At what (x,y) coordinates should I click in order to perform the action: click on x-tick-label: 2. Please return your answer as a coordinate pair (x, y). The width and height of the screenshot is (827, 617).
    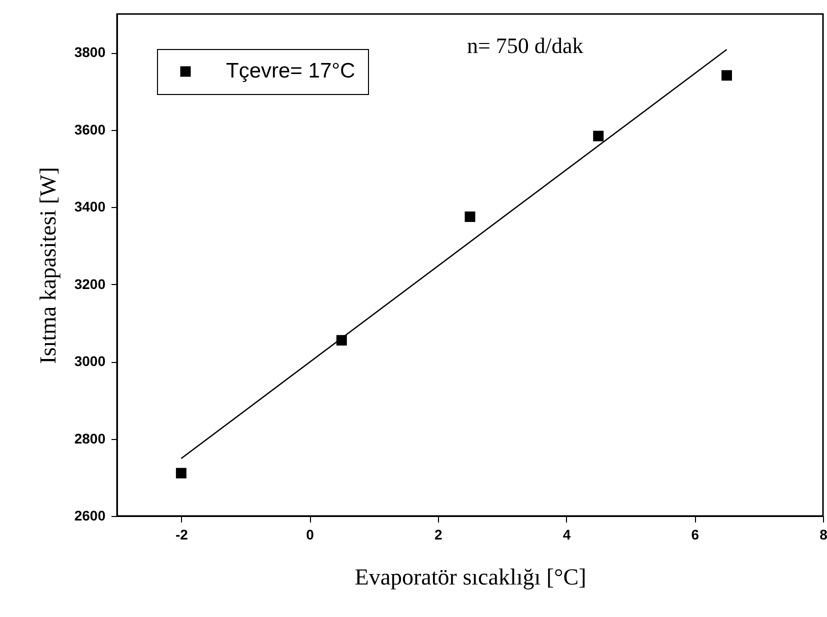
    Looking at the image, I should click on (438, 534).